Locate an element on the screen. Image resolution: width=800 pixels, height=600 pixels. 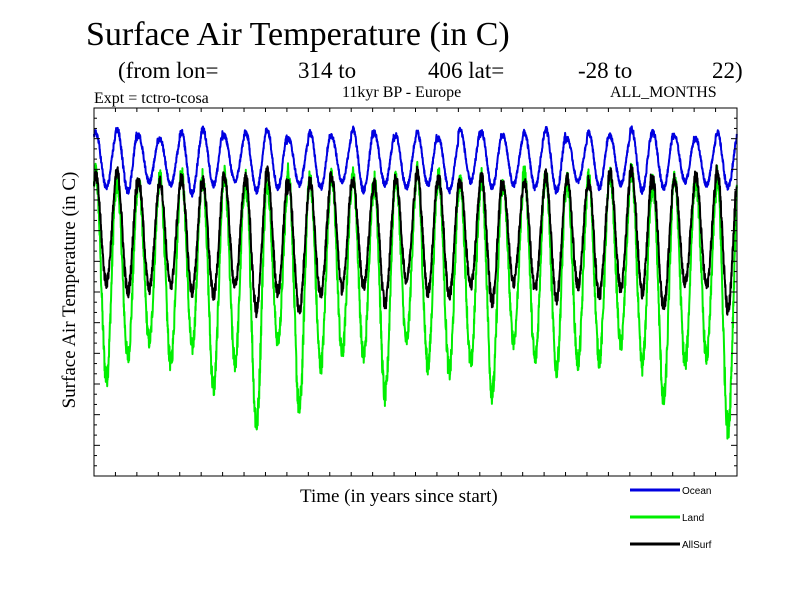
legend-item-allsurf: AllSurf is located at coordinates (671, 545).